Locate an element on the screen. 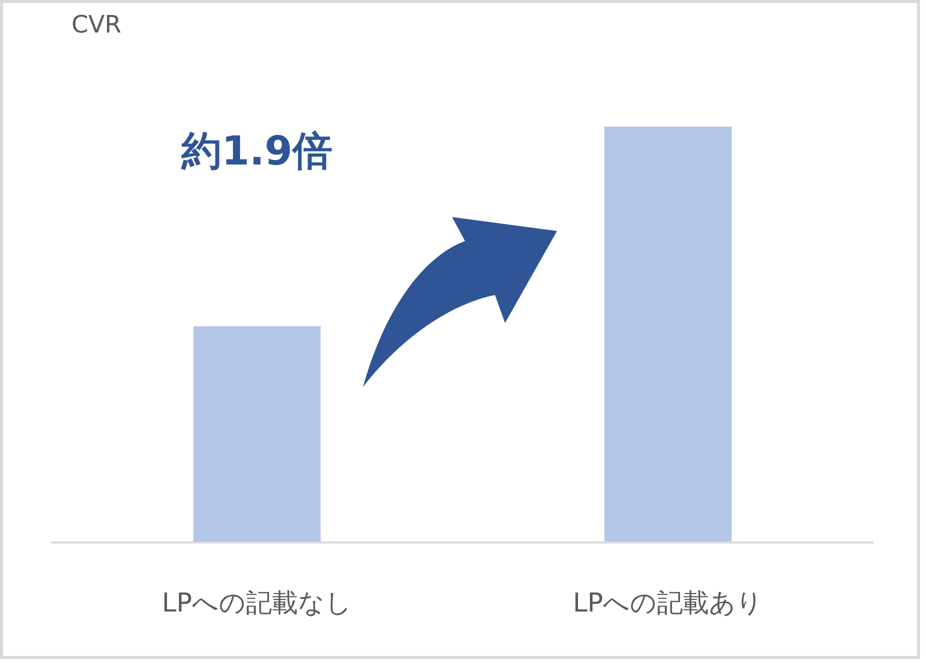 Image resolution: width=926 pixels, height=665 pixels. annotation: 約1.9倍 is located at coordinates (256, 151).